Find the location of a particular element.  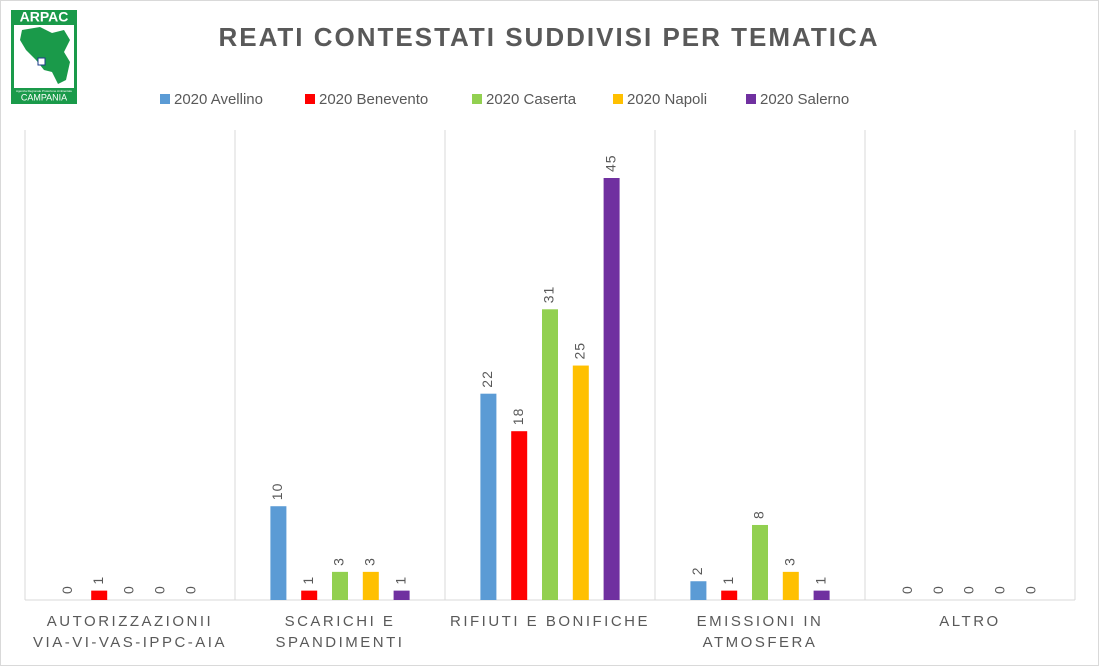

x-tick-label: SCARICHI E SPANDIMENTI is located at coordinates (340, 632).